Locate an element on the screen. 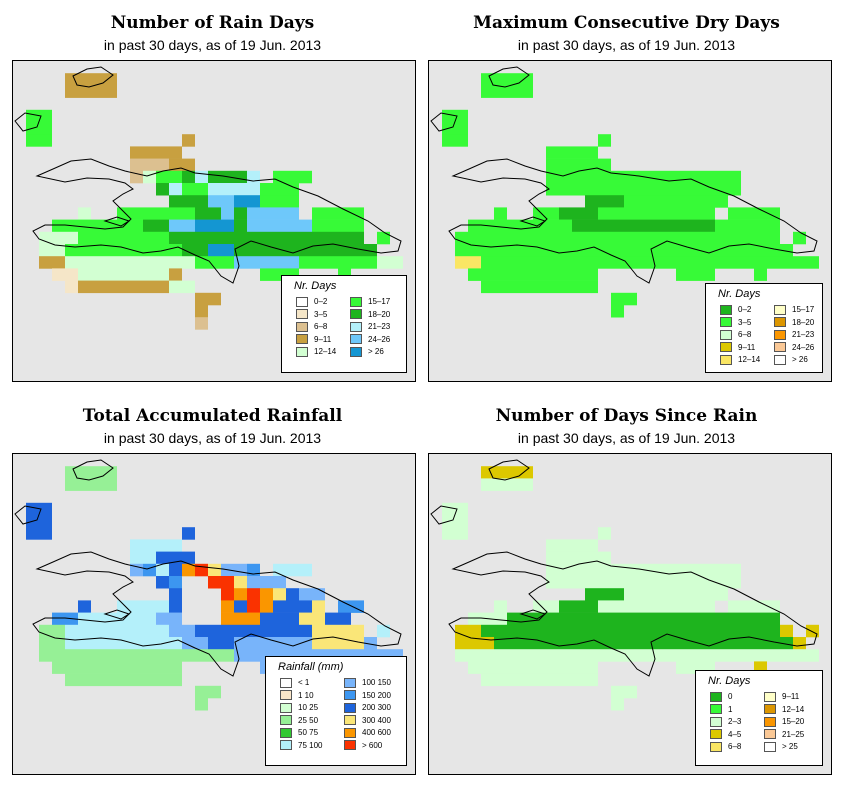 The height and width of the screenshot is (793, 853). legend-entry: 21–23 is located at coordinates (370, 326).